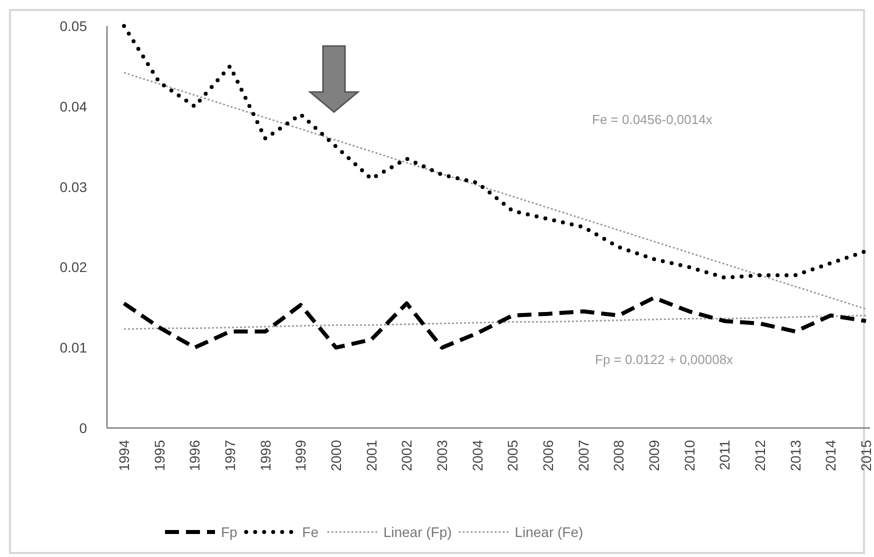 This screenshot has height=557, width=874. Describe the element at coordinates (194, 456) in the screenshot. I see `x-tick-label: 1996` at that location.